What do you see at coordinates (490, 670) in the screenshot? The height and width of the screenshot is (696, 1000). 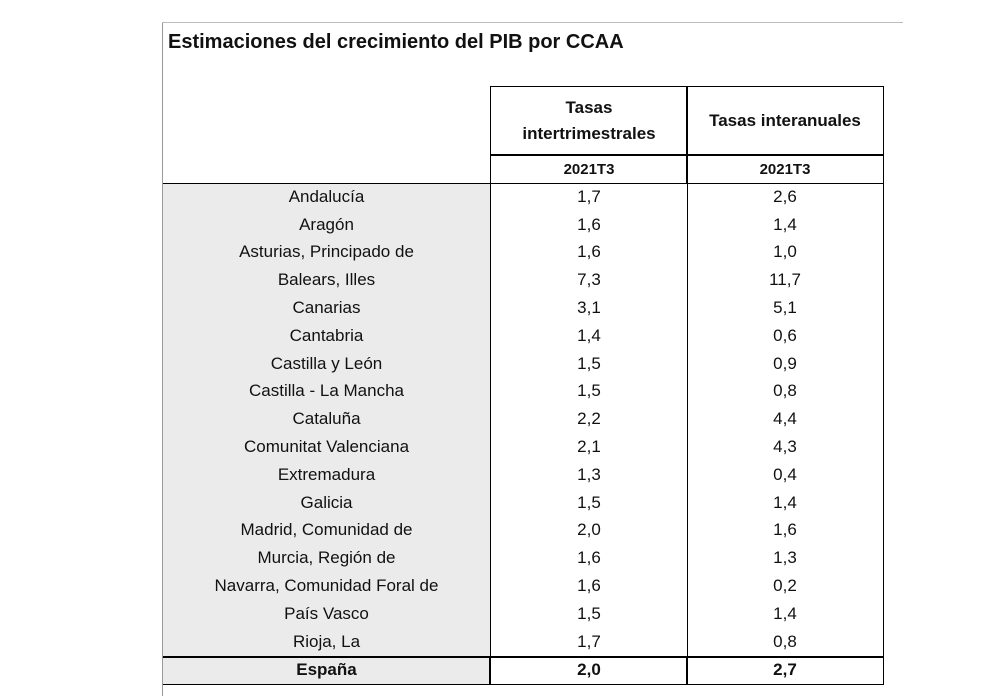 I see `total-sep1` at bounding box center [490, 670].